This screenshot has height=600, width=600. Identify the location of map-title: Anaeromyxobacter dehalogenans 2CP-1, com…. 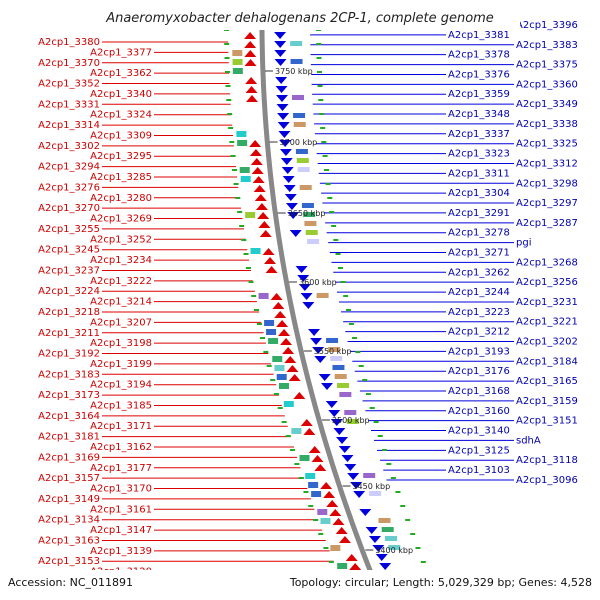
(299, 18).